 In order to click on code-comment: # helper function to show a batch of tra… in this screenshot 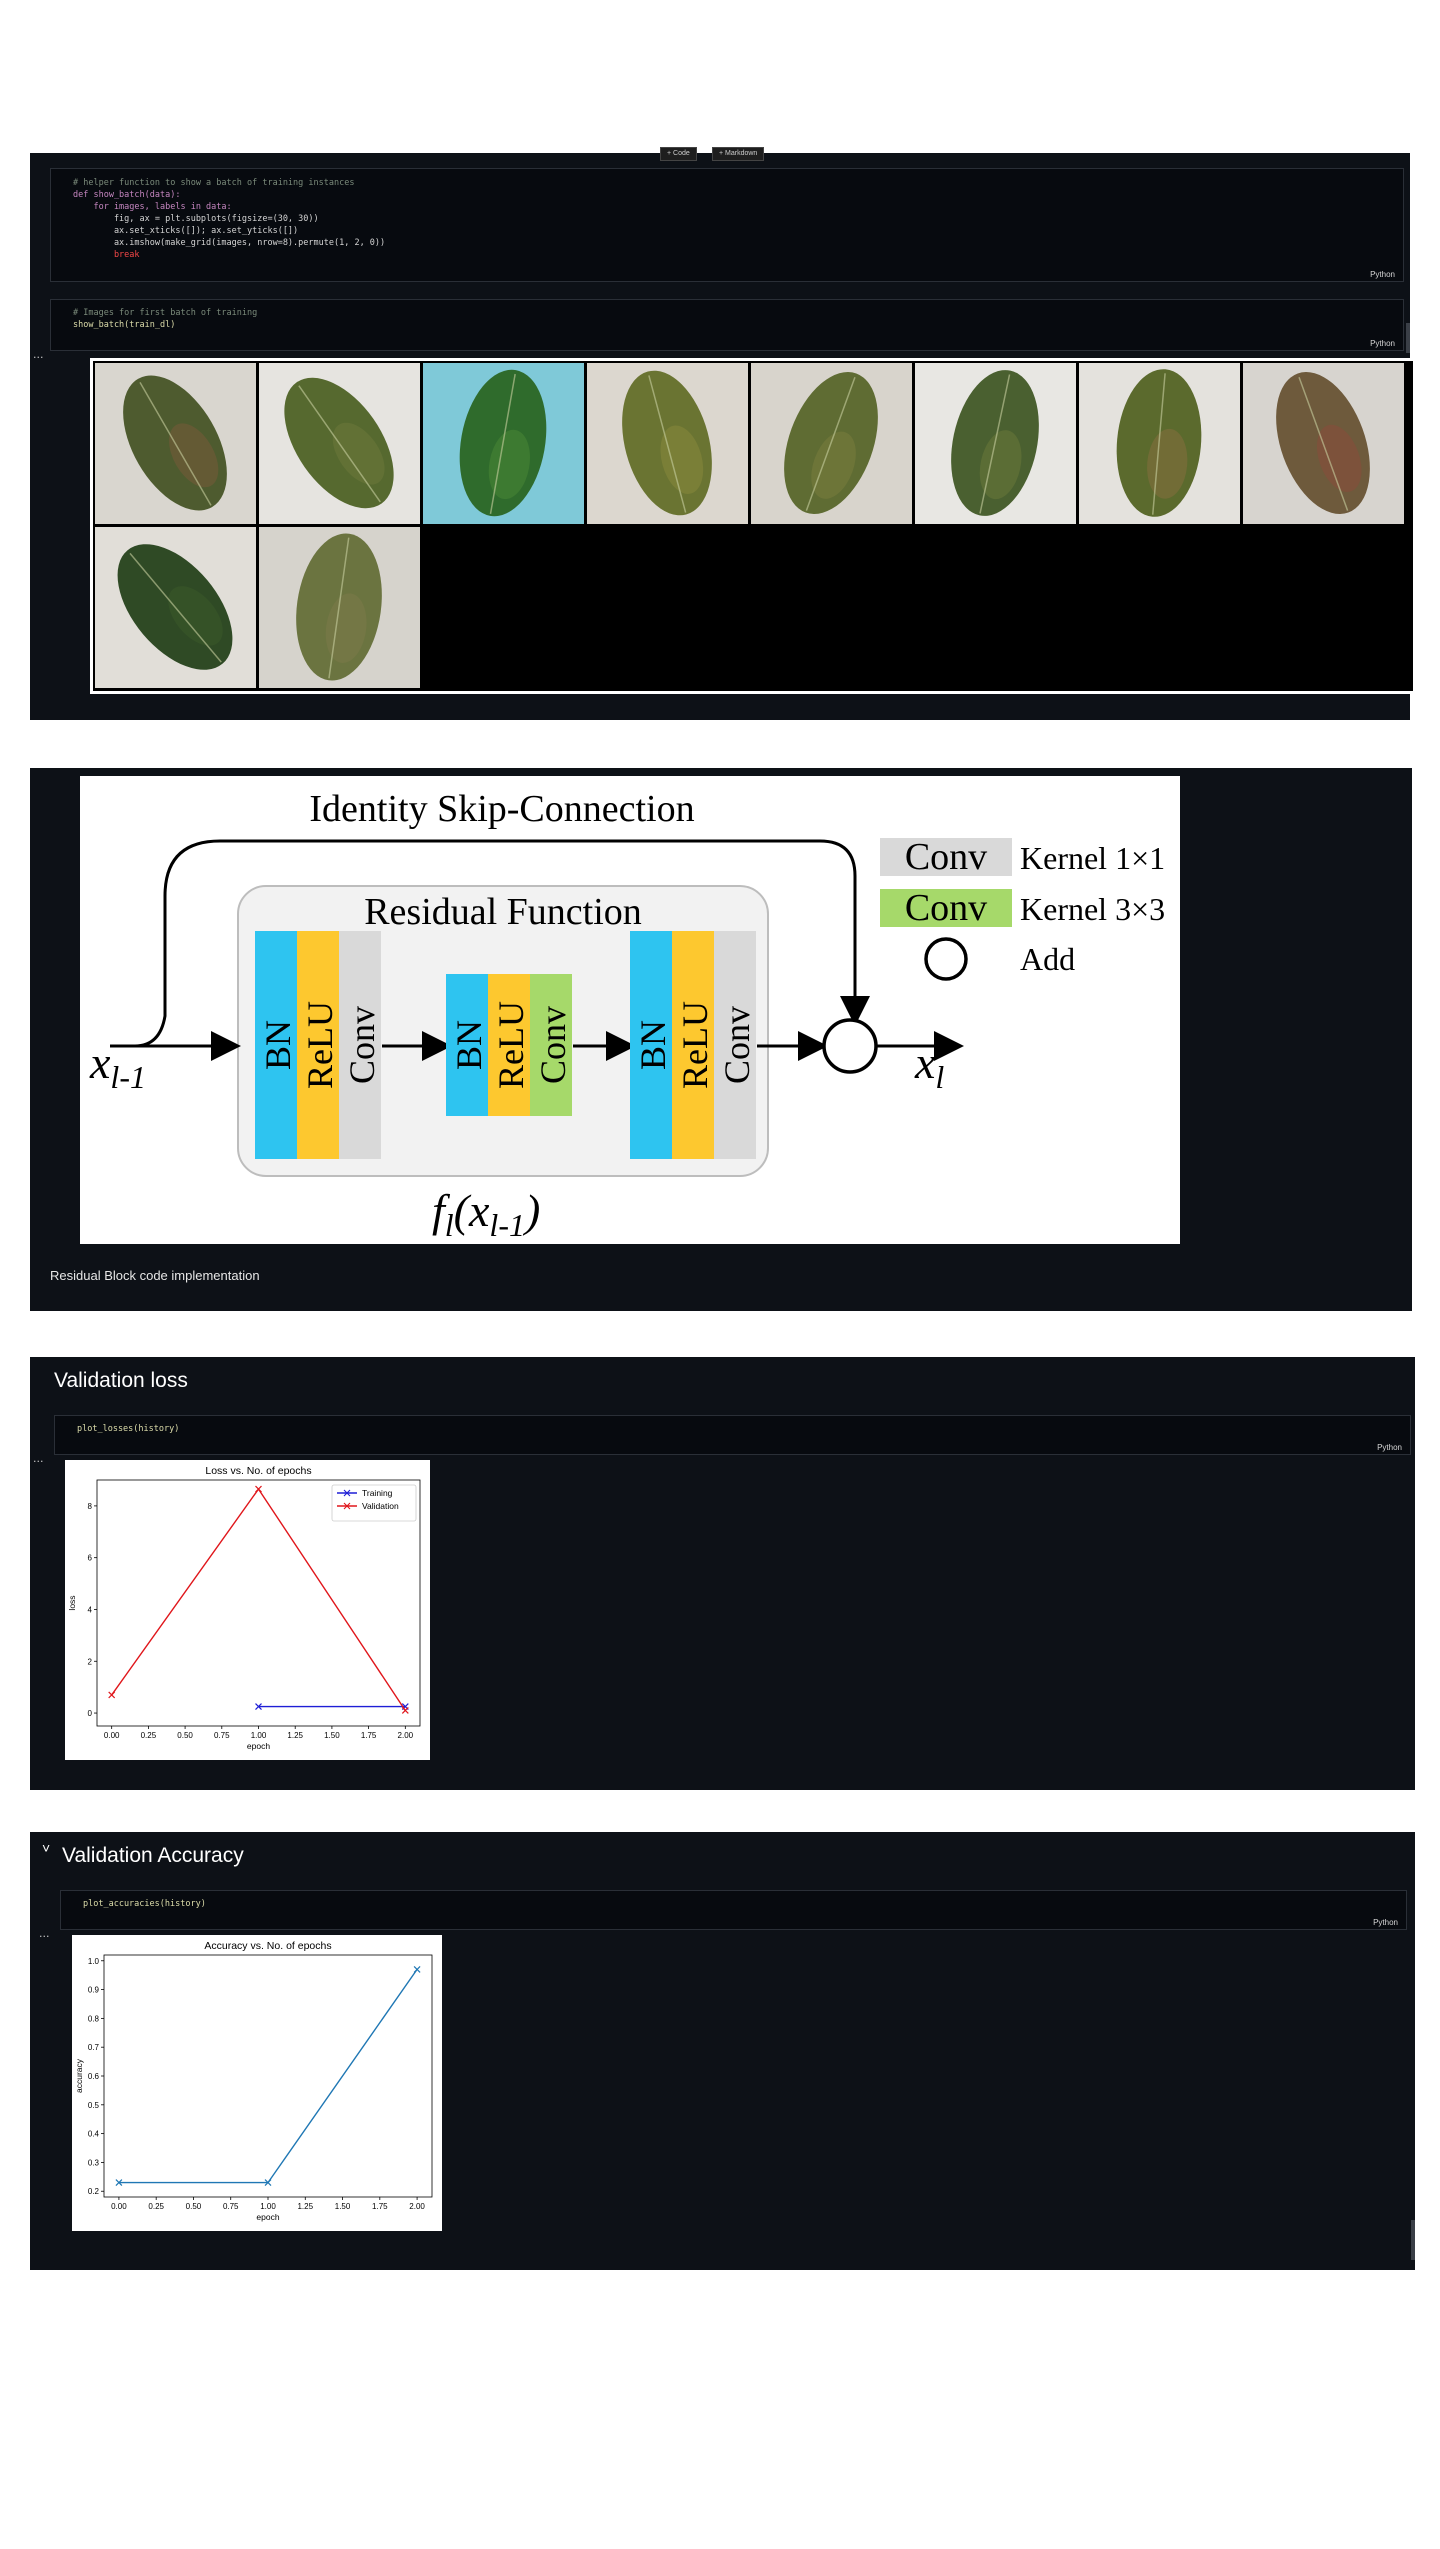, I will do `click(214, 183)`.